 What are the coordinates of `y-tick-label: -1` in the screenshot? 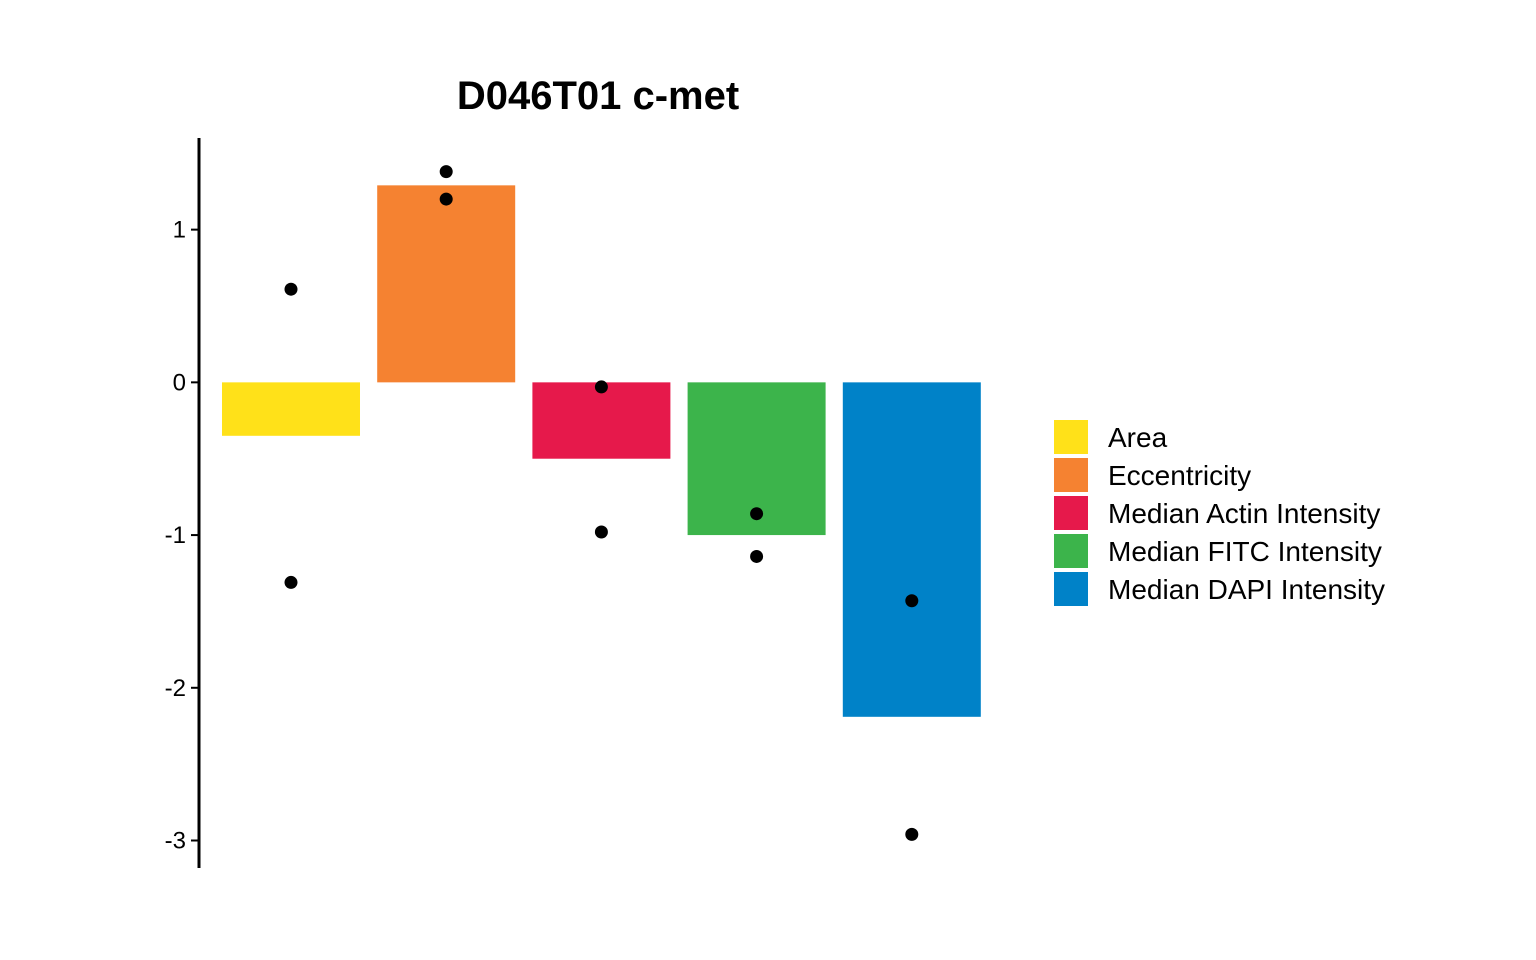 It's located at (175, 535).